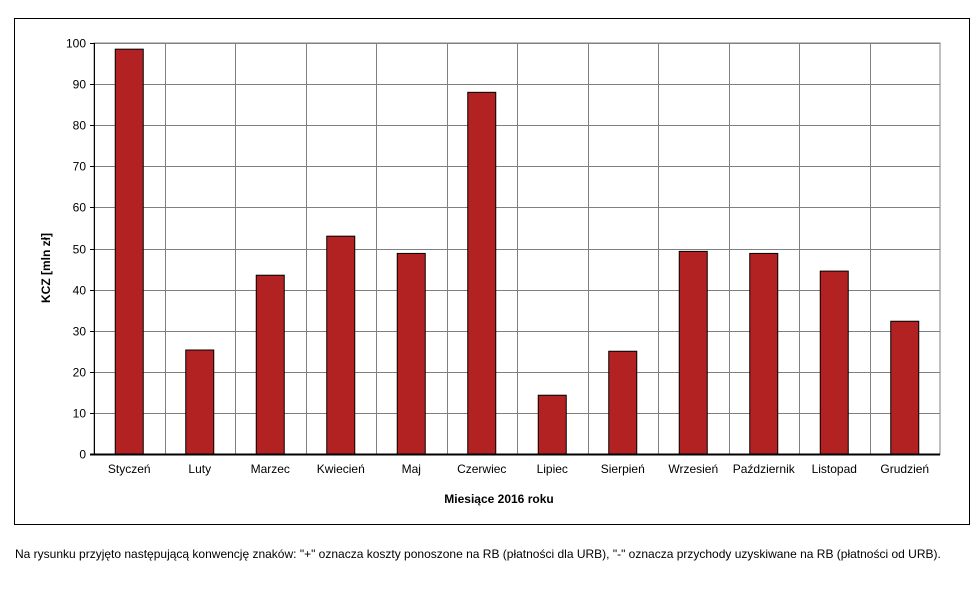  What do you see at coordinates (80, 126) in the screenshot?
I see `y-tick-label: 80` at bounding box center [80, 126].